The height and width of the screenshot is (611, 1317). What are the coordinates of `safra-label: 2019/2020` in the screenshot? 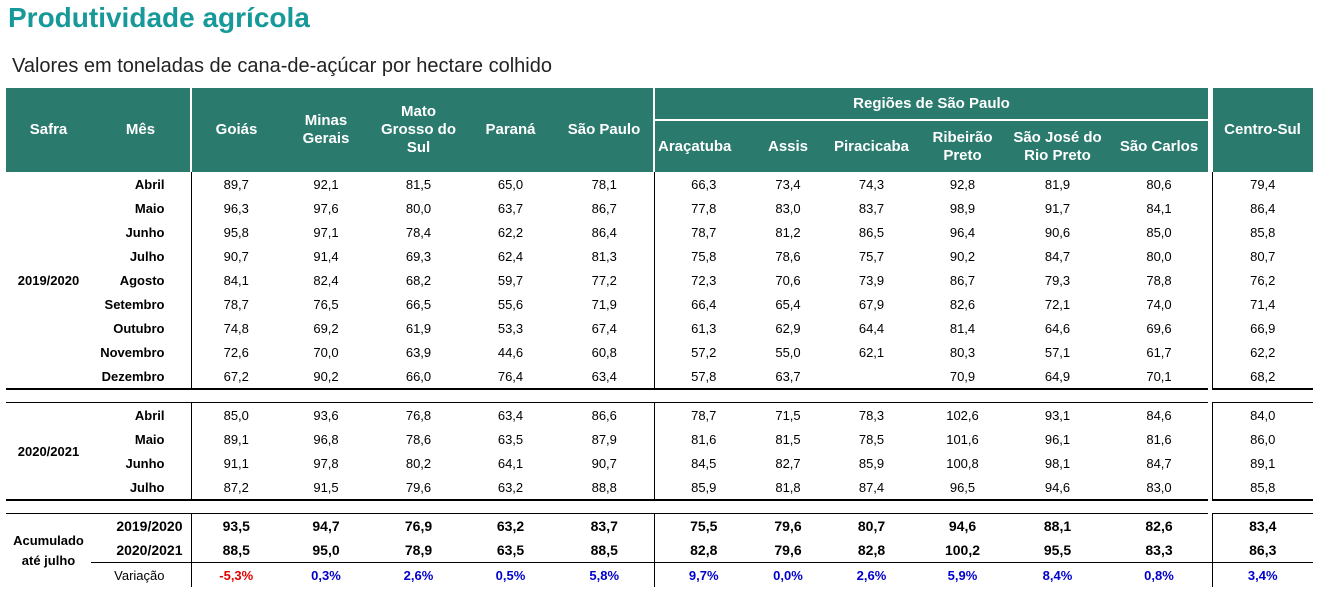 It's located at (48, 280).